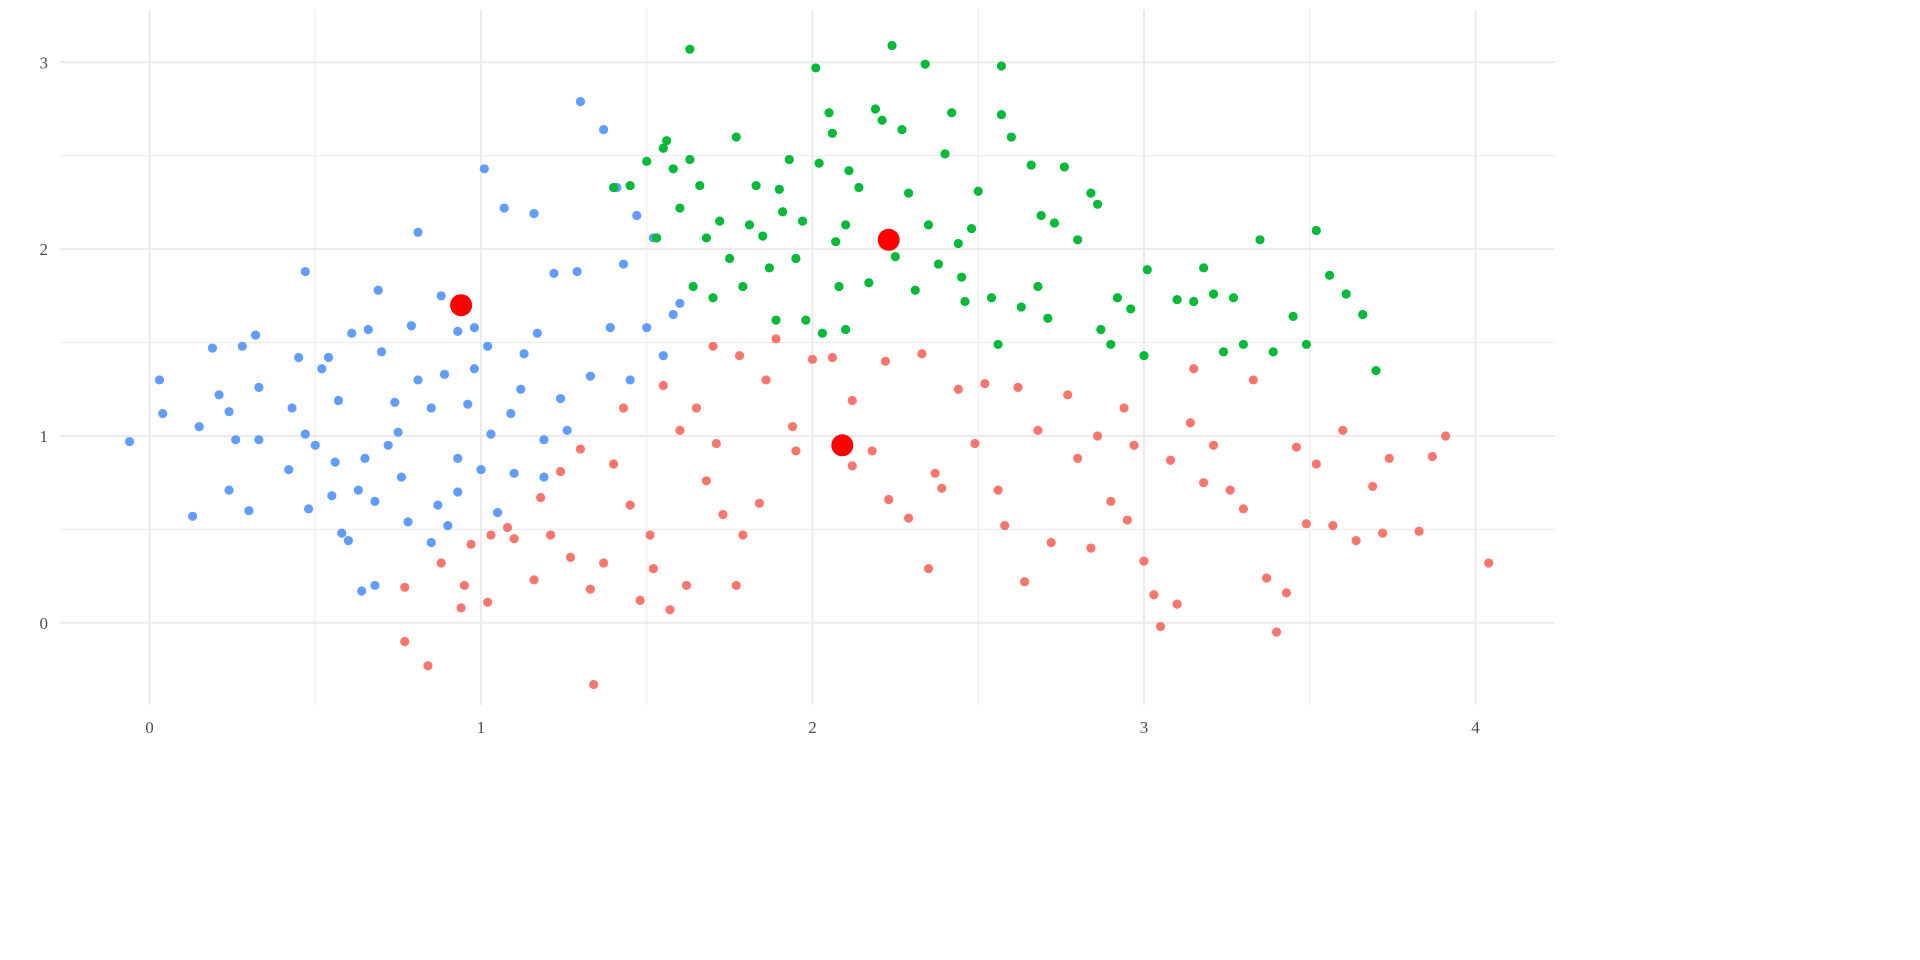 Image resolution: width=1920 pixels, height=960 pixels. What do you see at coordinates (812, 727) in the screenshot?
I see `x-axis-ticks: 0 1 2 3 4` at bounding box center [812, 727].